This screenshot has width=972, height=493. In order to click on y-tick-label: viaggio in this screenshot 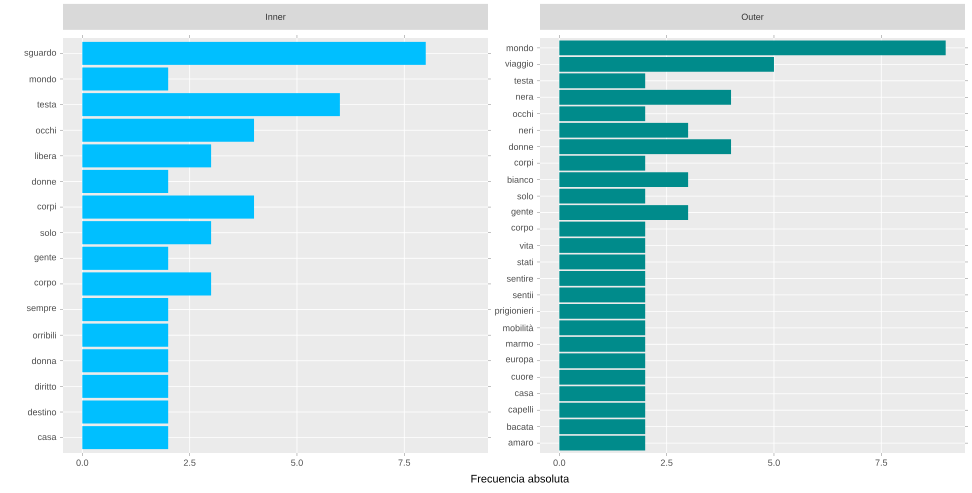, I will do `click(519, 64)`.